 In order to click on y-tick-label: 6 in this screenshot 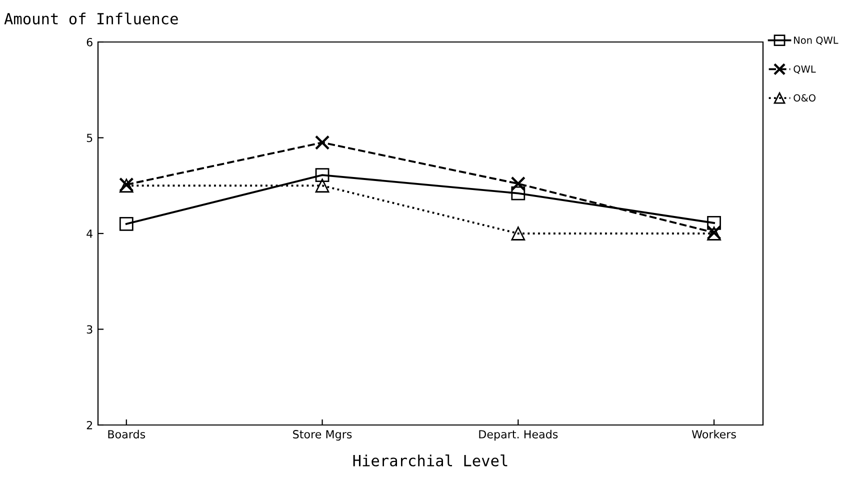, I will do `click(89, 42)`.